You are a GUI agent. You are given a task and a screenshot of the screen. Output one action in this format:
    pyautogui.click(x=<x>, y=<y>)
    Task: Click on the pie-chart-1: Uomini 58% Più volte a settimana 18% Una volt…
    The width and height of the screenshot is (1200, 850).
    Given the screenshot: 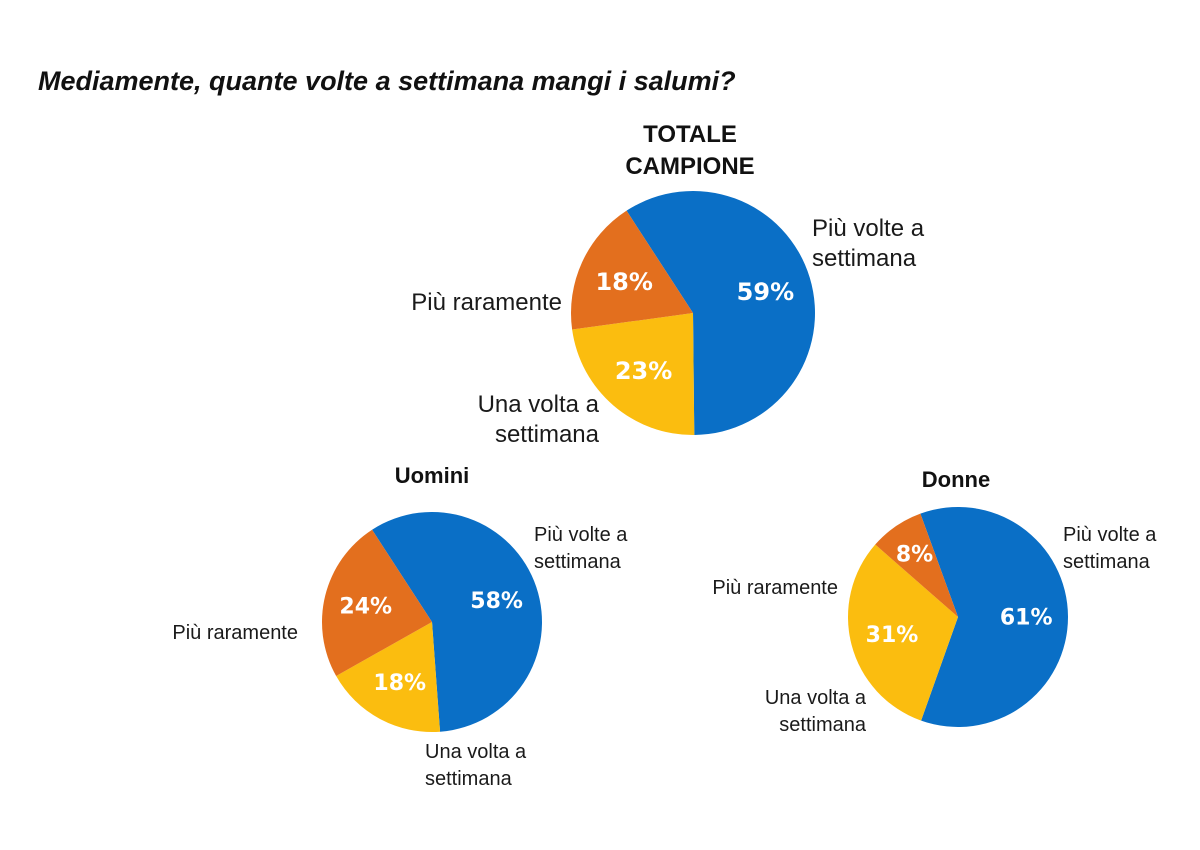 What is the action you would take?
    pyautogui.click(x=400, y=626)
    